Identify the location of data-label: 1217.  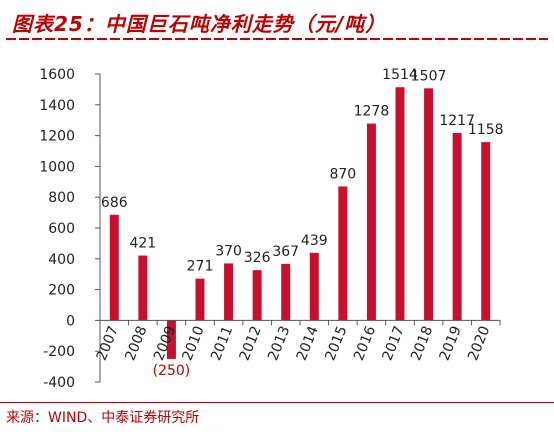
(457, 121).